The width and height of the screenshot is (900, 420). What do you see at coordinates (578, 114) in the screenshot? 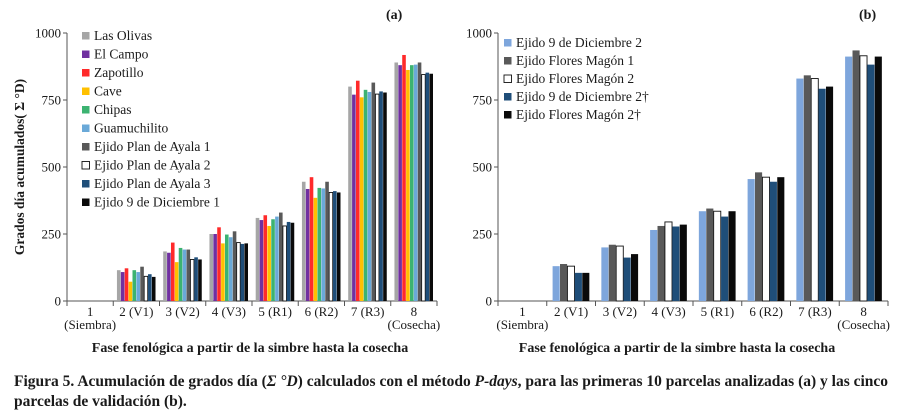
I see `legend-label: Ejido Flores Magón 2†` at bounding box center [578, 114].